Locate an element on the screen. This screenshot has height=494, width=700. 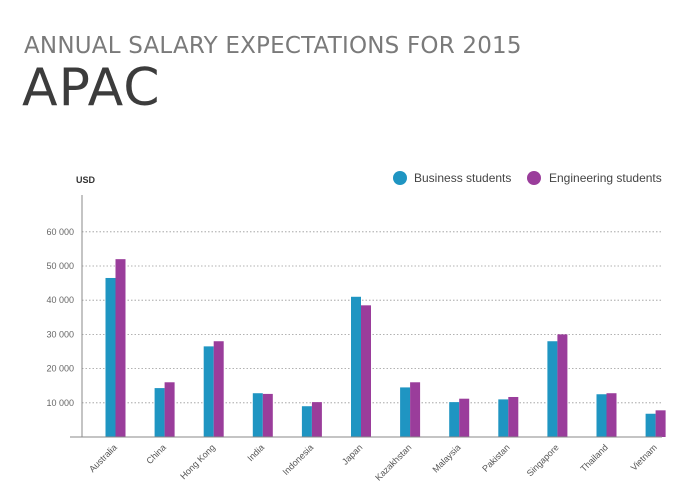
bar-engineering-india is located at coordinates (267, 415).